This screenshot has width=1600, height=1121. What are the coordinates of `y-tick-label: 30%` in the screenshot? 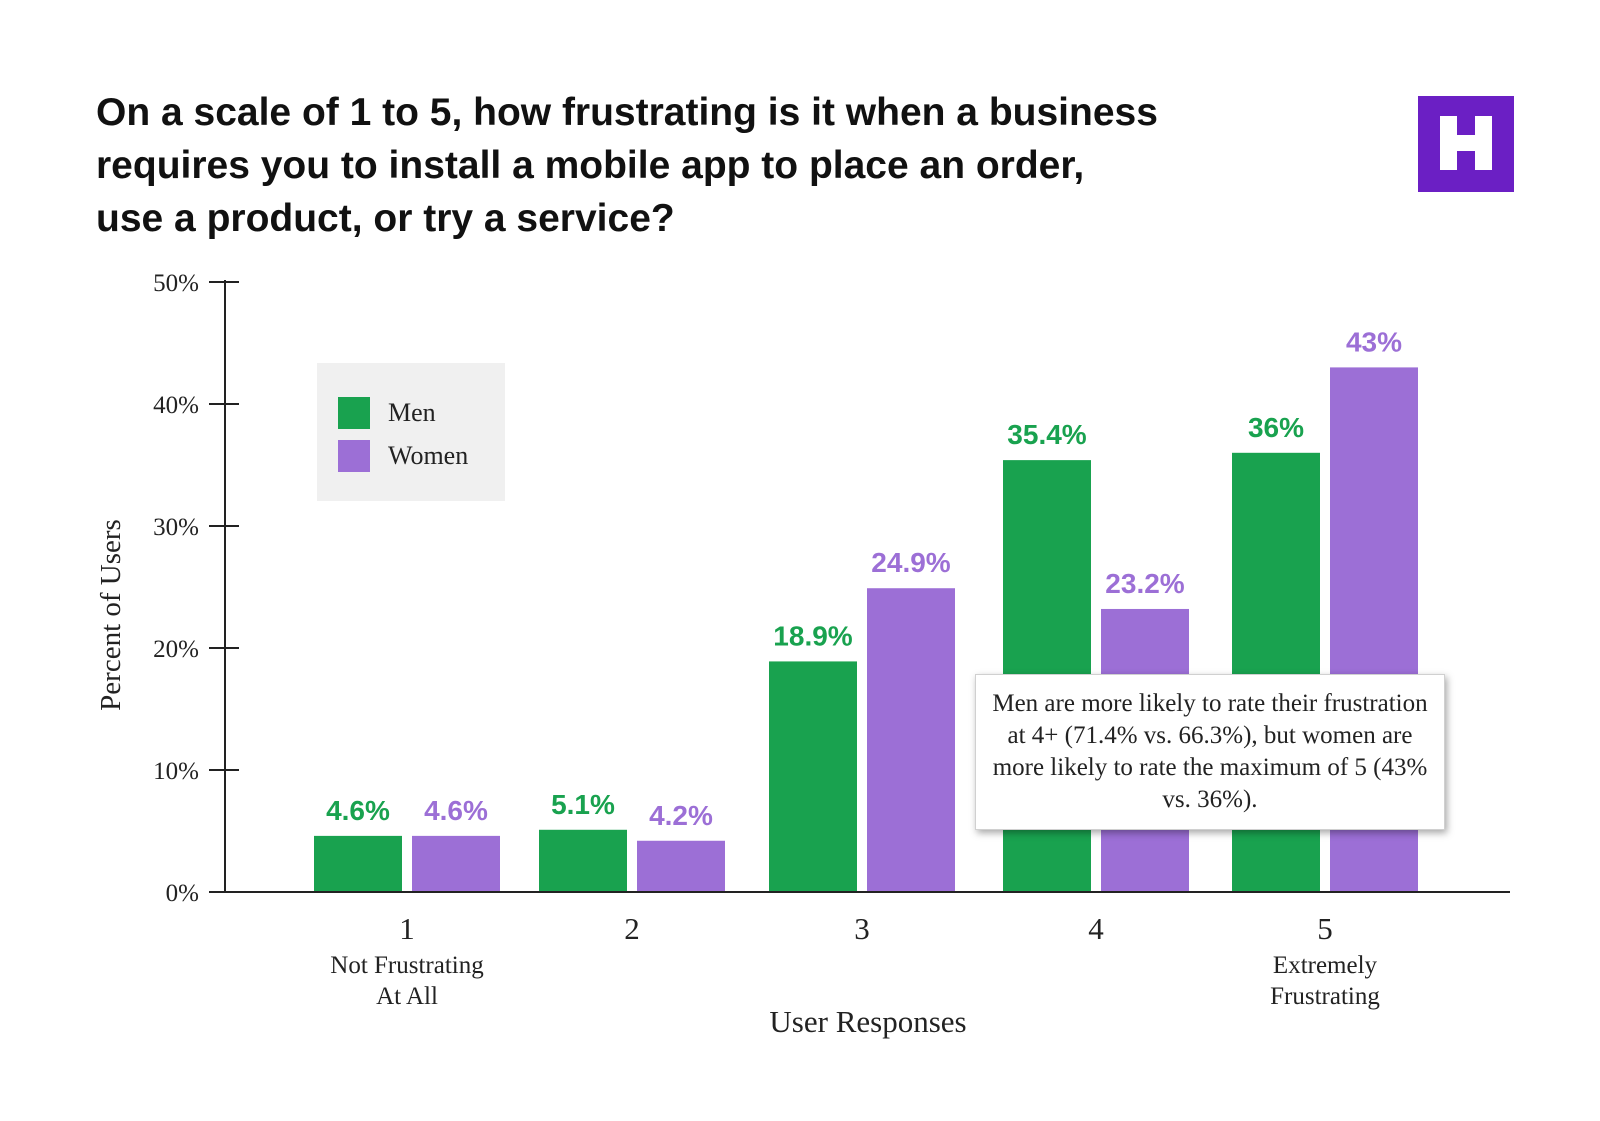 It's located at (176, 527).